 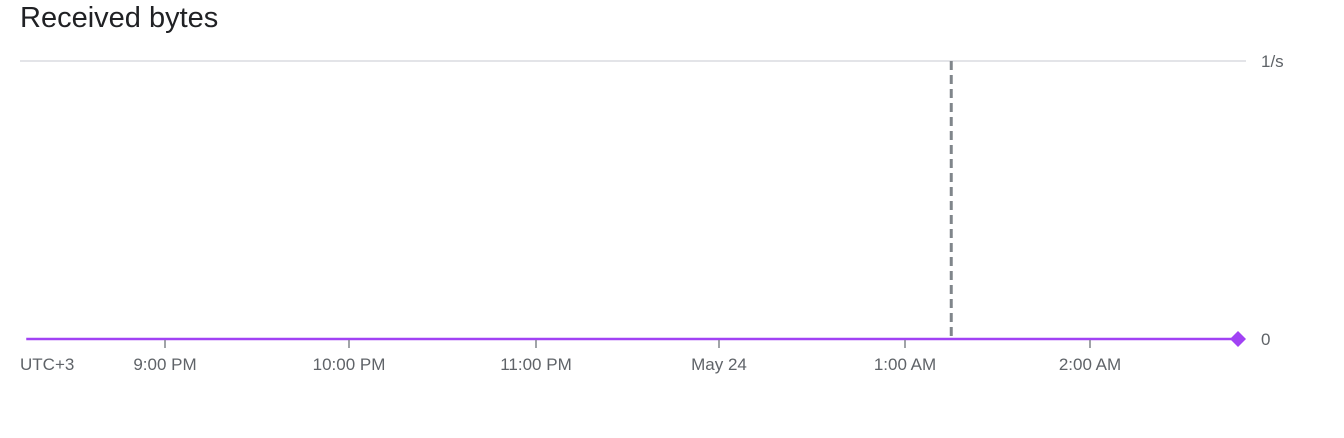 I want to click on timezone-label: UTC+3, so click(x=47, y=364).